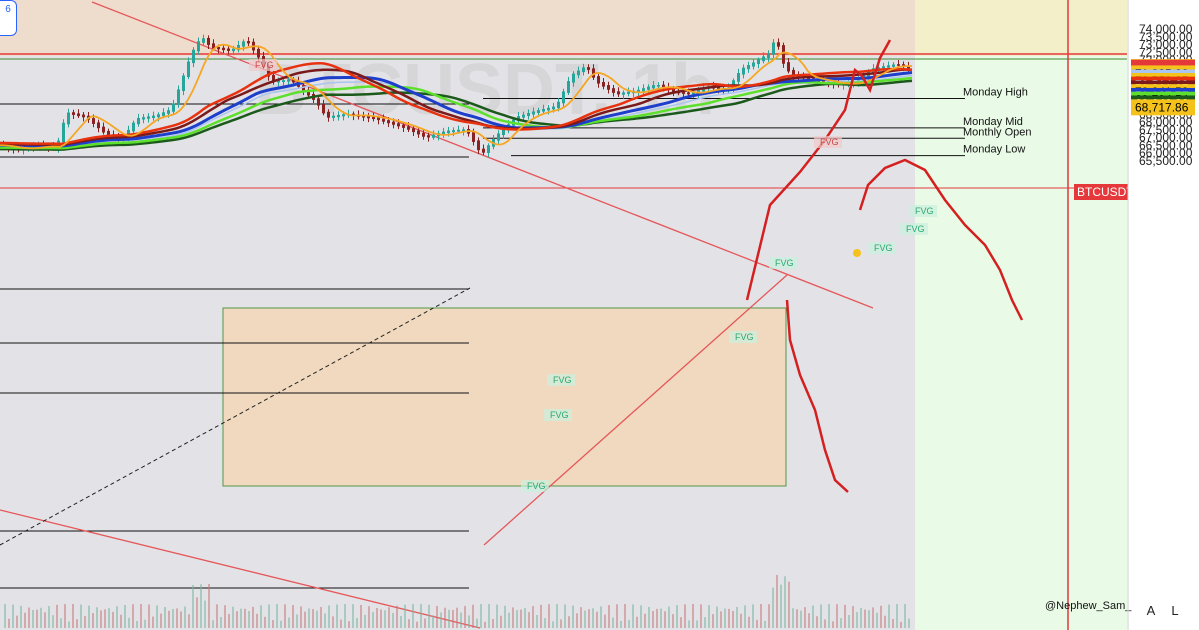 The height and width of the screenshot is (630, 1199). I want to click on price-tick-label: 65,500.00, so click(1166, 161).